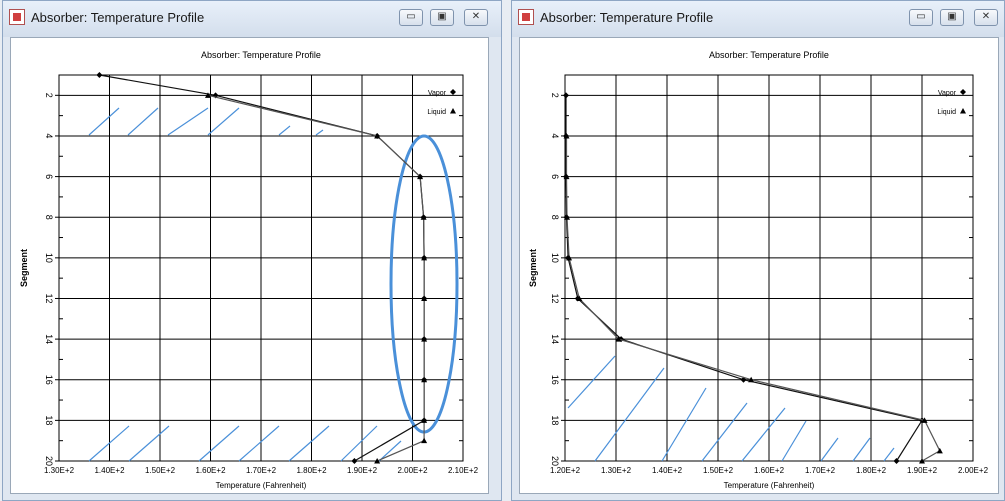 The width and height of the screenshot is (1005, 501). I want to click on y-tick-label: 2, so click(555, 95).